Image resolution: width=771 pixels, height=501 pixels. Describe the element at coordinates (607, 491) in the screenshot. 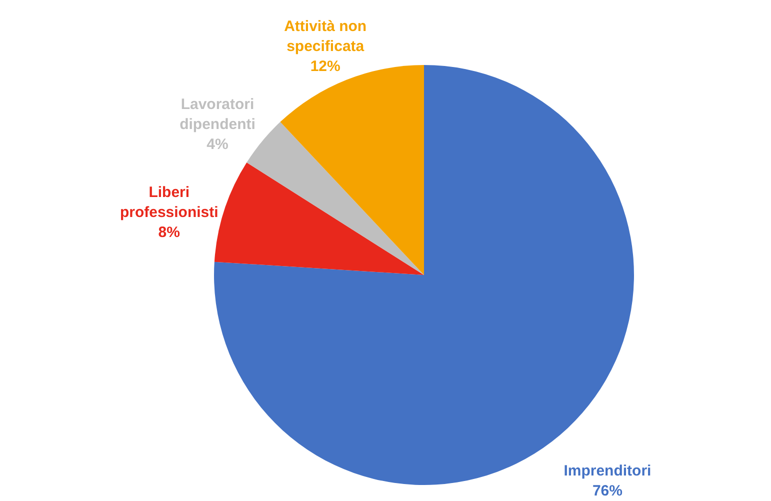

I see `data-label: 76%` at that location.